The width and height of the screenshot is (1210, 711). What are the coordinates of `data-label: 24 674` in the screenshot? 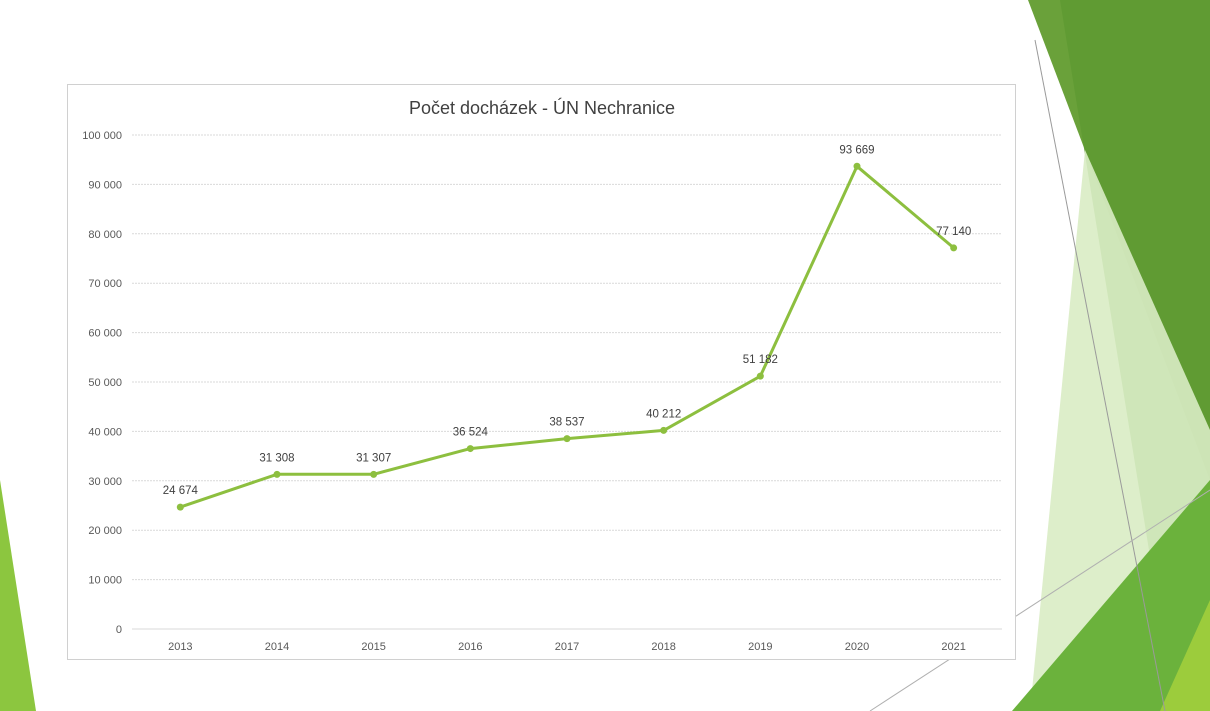 It's located at (181, 491).